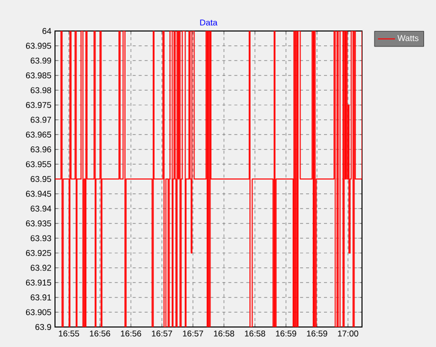 The width and height of the screenshot is (436, 347). I want to click on y-tick-label: 63.955, so click(39, 164).